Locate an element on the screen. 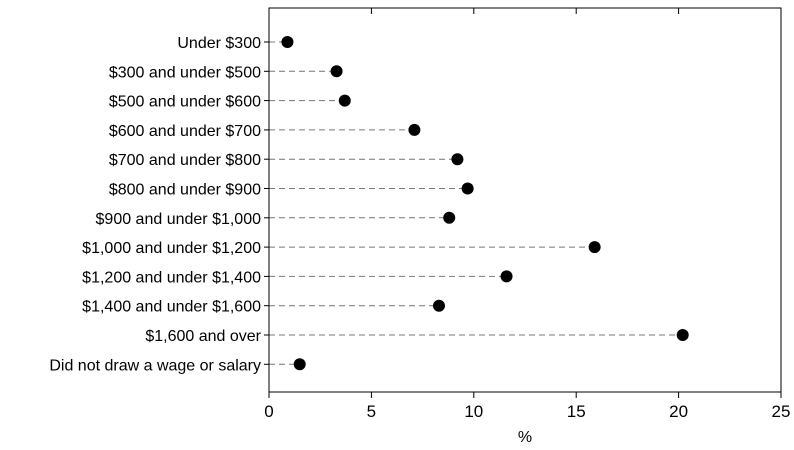 The height and width of the screenshot is (450, 794). category-label: Under $300 is located at coordinates (219, 43).